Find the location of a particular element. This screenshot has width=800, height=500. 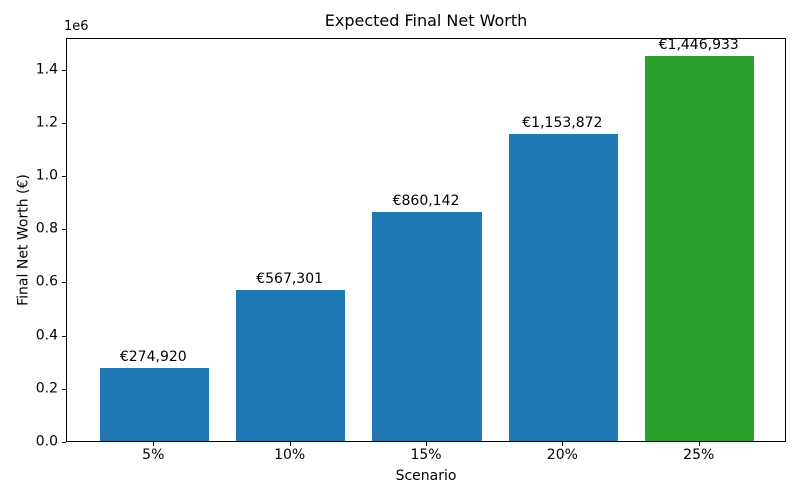

x-tick-label: 20% is located at coordinates (562, 455).